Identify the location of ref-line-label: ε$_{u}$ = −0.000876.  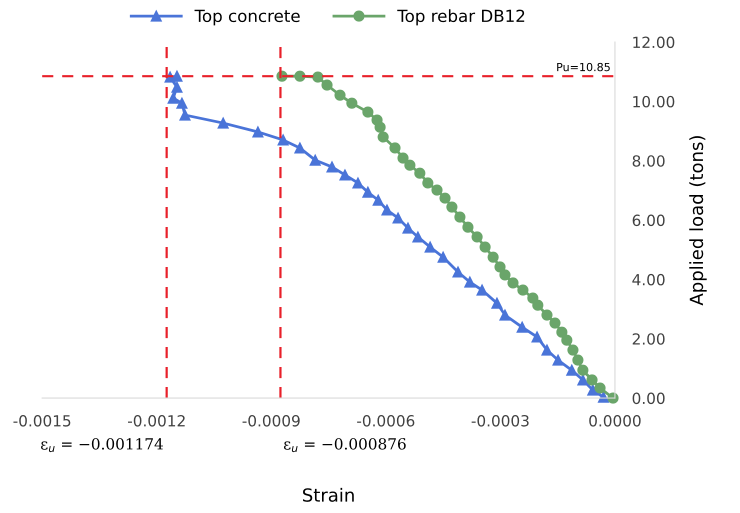
(345, 445).